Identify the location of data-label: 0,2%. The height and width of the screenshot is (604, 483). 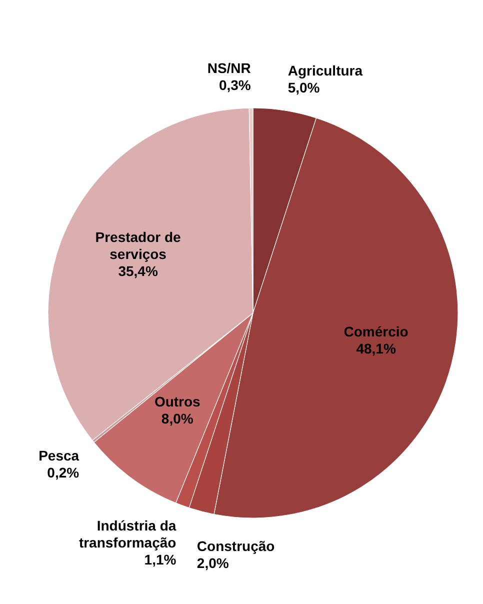
(63, 472).